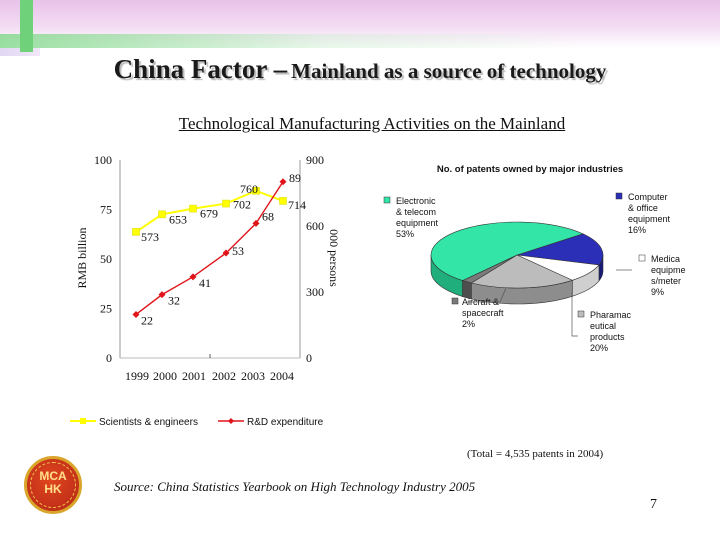  Describe the element at coordinates (249, 189) in the screenshot. I see `scientists-data-label: 760` at that location.